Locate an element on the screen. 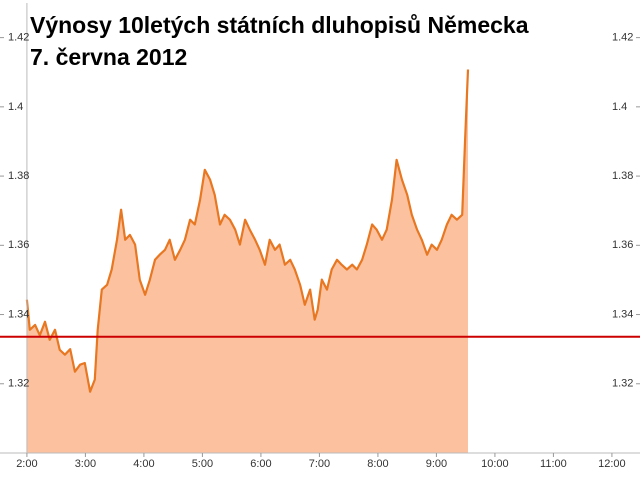 Image resolution: width=640 pixels, height=478 pixels. y-tick-label: 1.34 is located at coordinates (18, 314).